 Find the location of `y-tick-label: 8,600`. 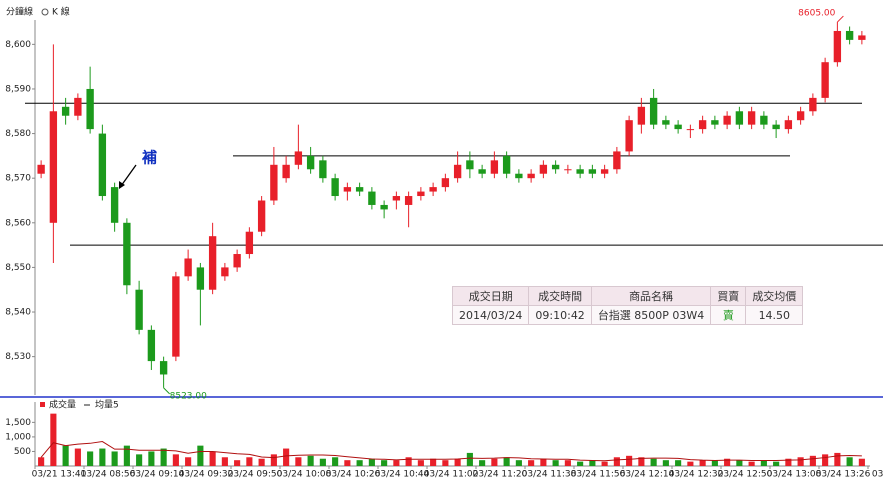

y-tick-label: 8,600 is located at coordinates (18, 45).